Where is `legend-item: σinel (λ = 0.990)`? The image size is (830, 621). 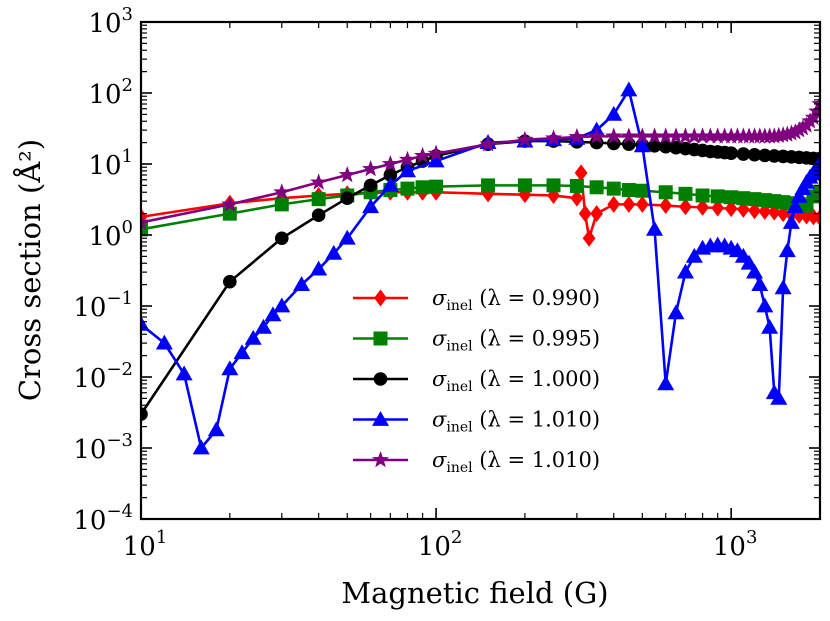
legend-item: σinel (λ = 0.990) is located at coordinates (476, 300).